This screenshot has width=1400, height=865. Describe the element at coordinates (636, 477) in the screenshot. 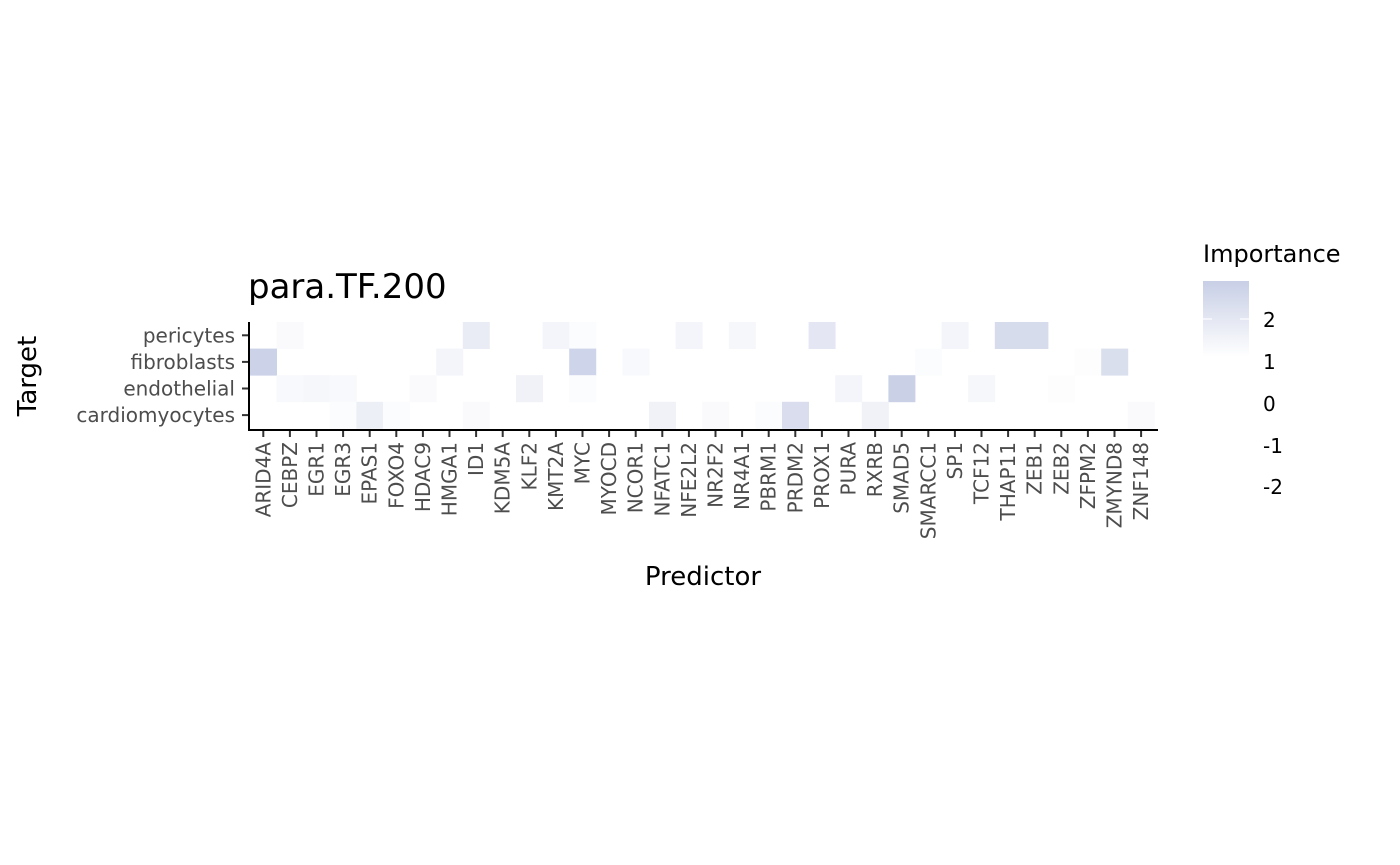

I see `x-tick-label: NCOR1` at that location.